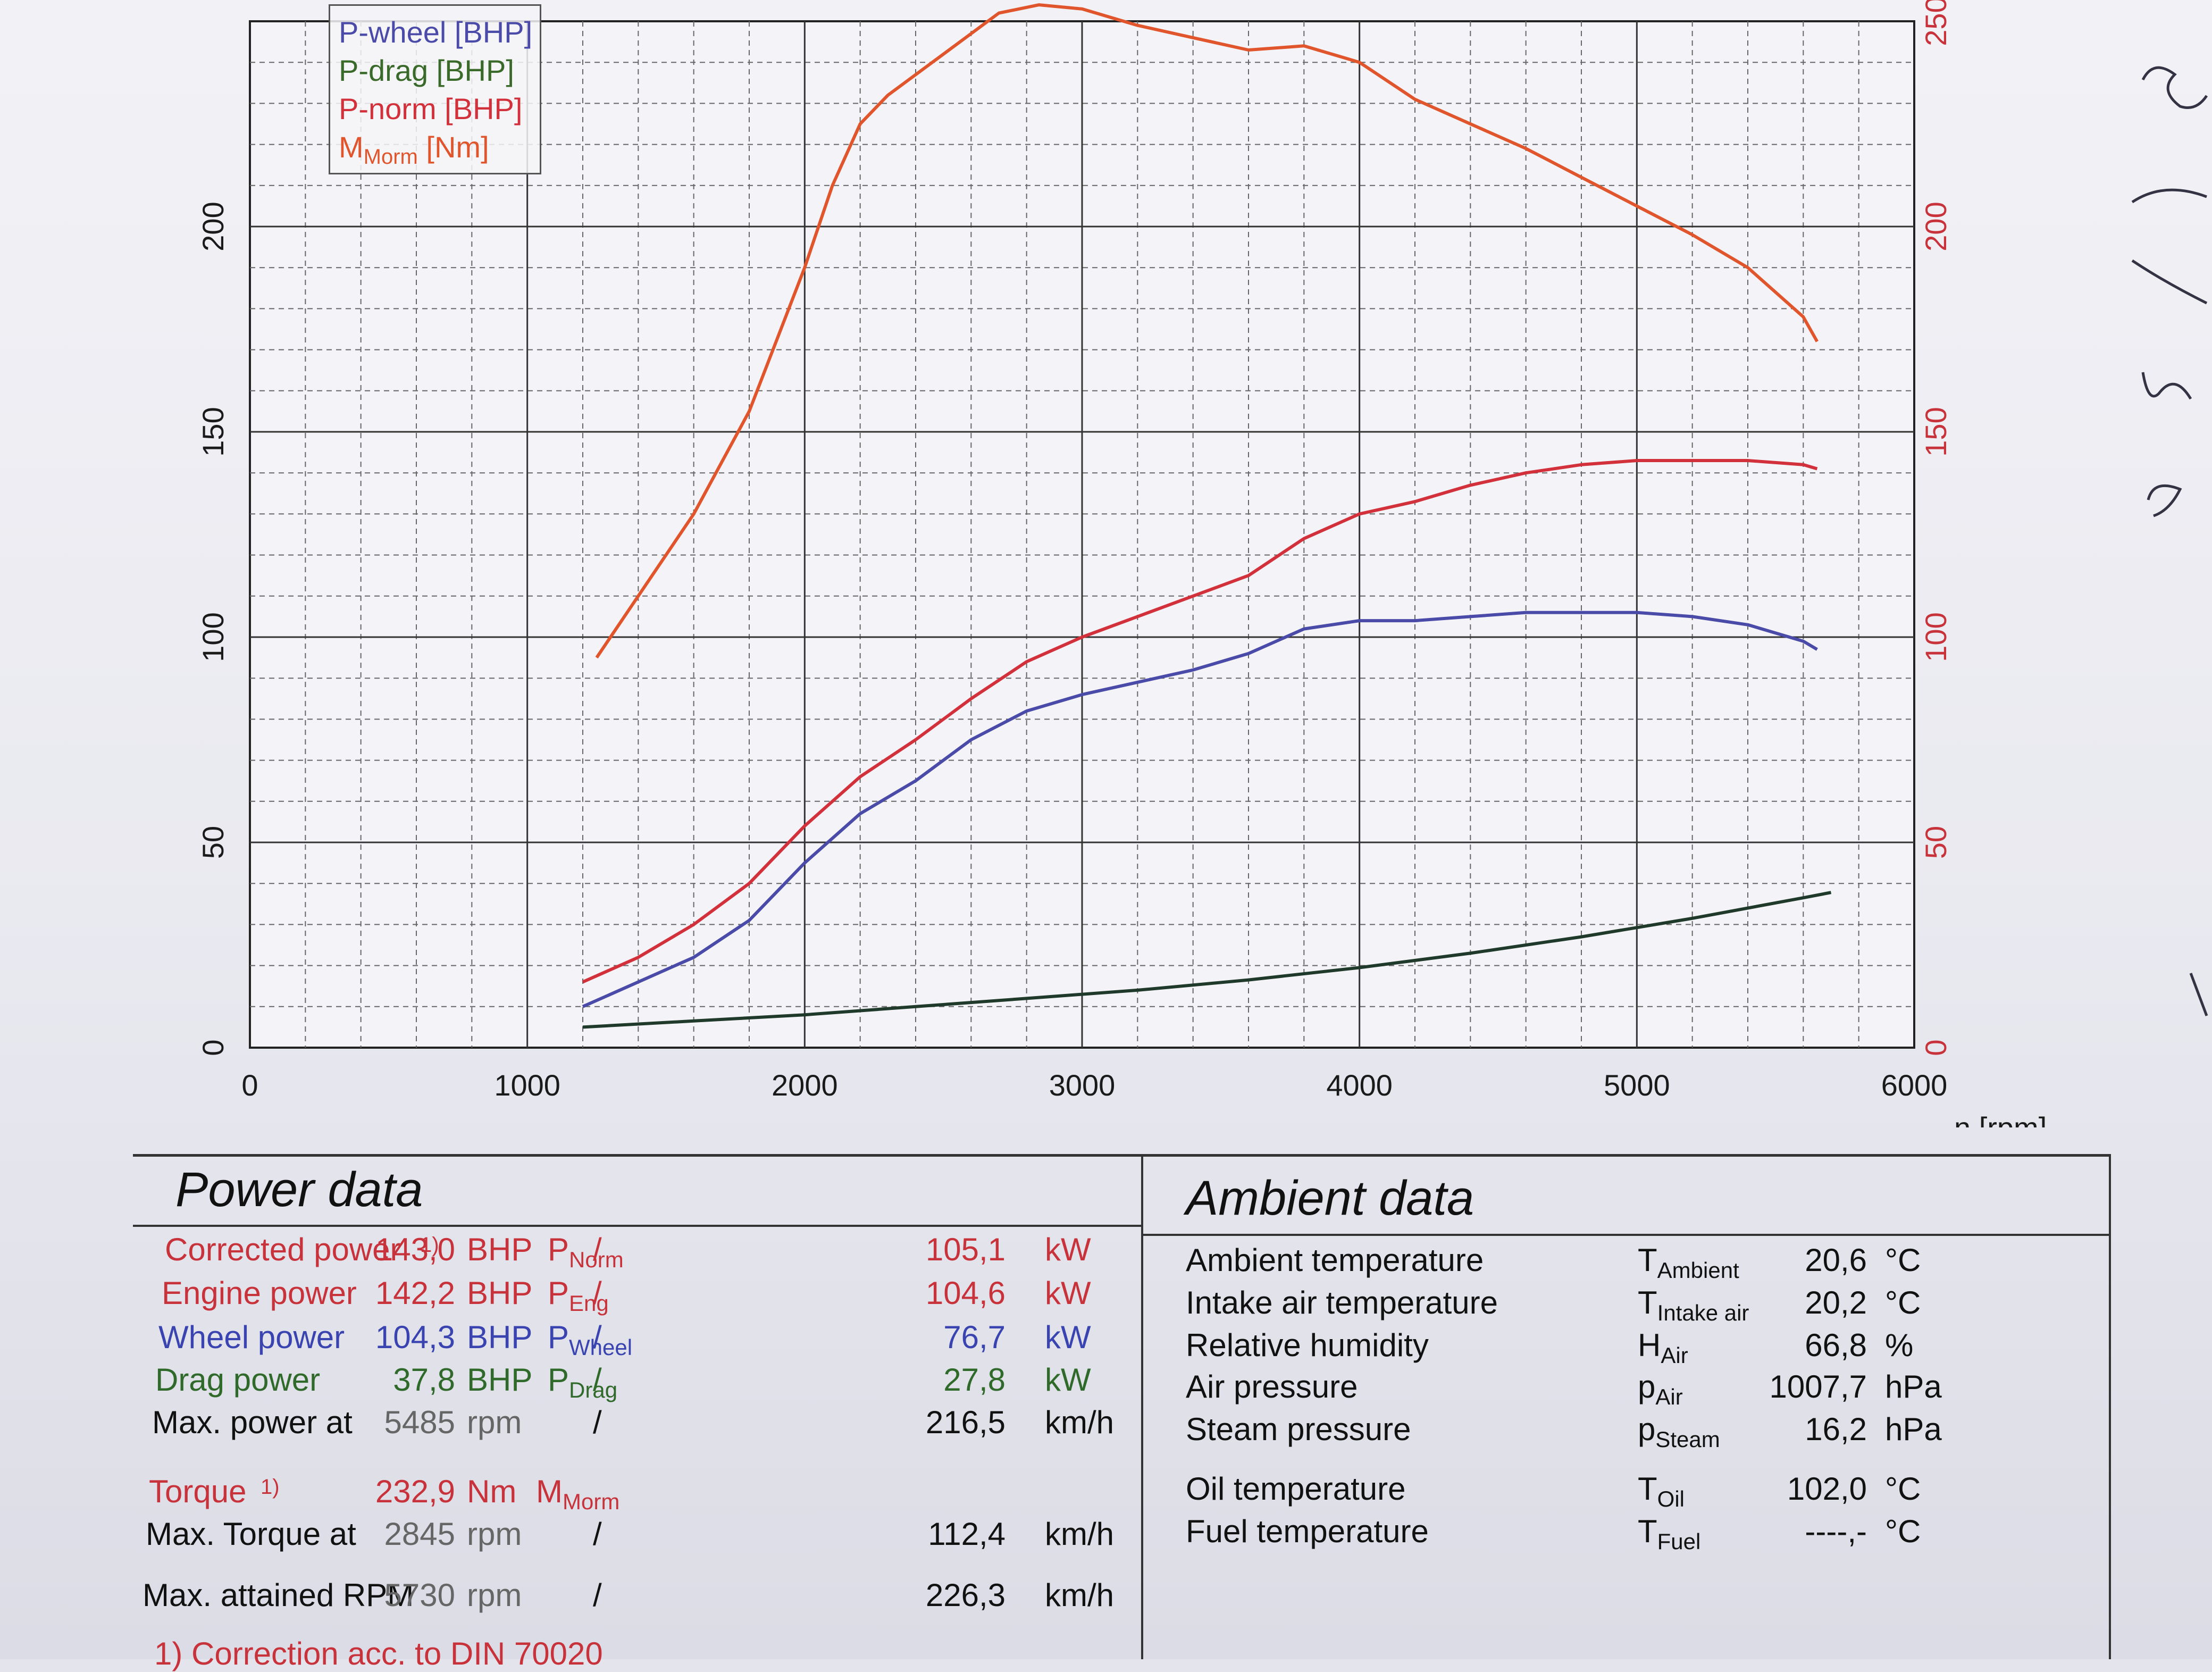 This screenshot has width=2212, height=1672. Describe the element at coordinates (419, 1422) in the screenshot. I see `power-row-value1: 5485` at that location.